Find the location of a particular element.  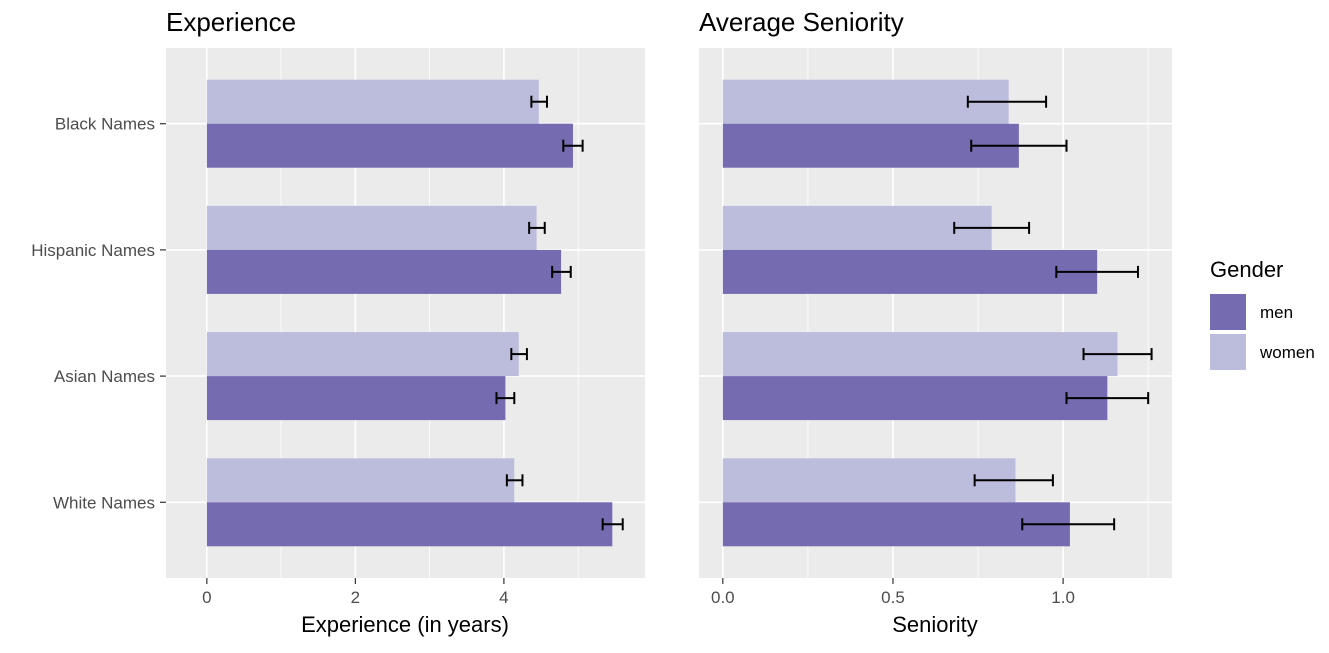

x-tick-label-seniority: 1.0 is located at coordinates (1063, 597).